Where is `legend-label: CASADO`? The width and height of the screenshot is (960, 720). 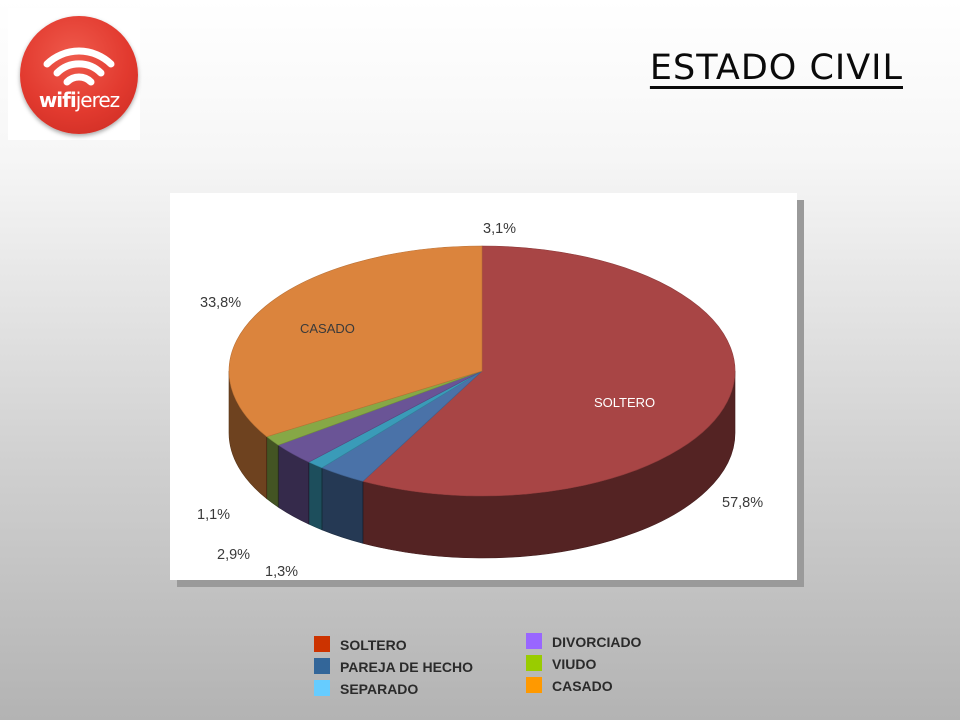 legend-label: CASADO is located at coordinates (582, 686).